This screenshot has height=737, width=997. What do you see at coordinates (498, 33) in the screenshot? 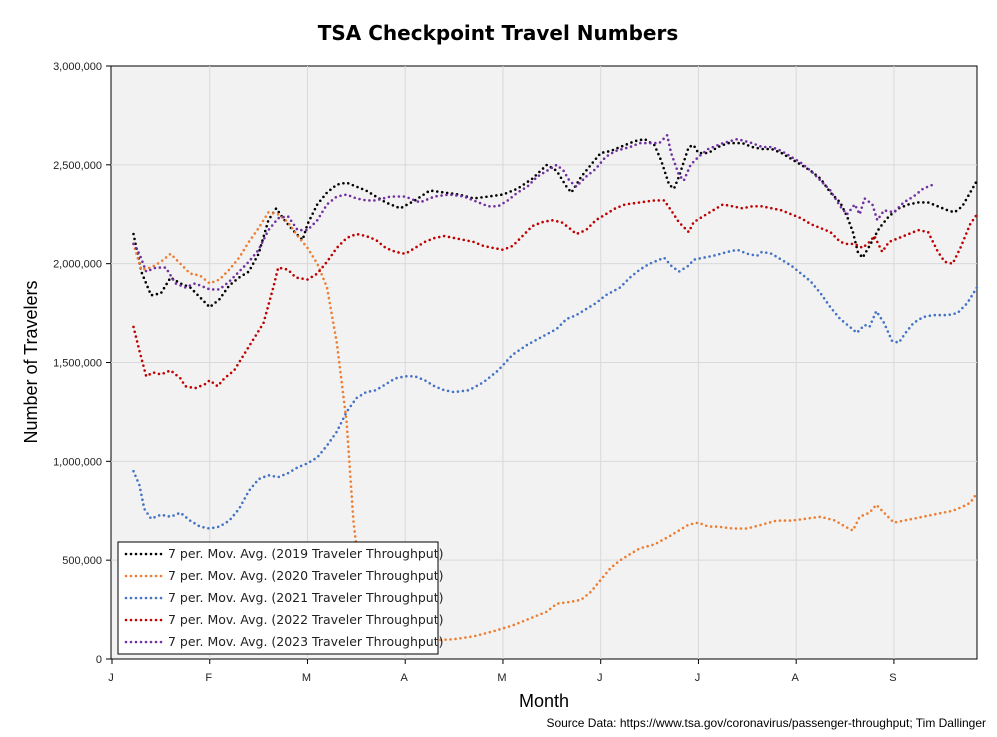
I see `chart-title: TSA Checkpoint Travel Numbers` at bounding box center [498, 33].